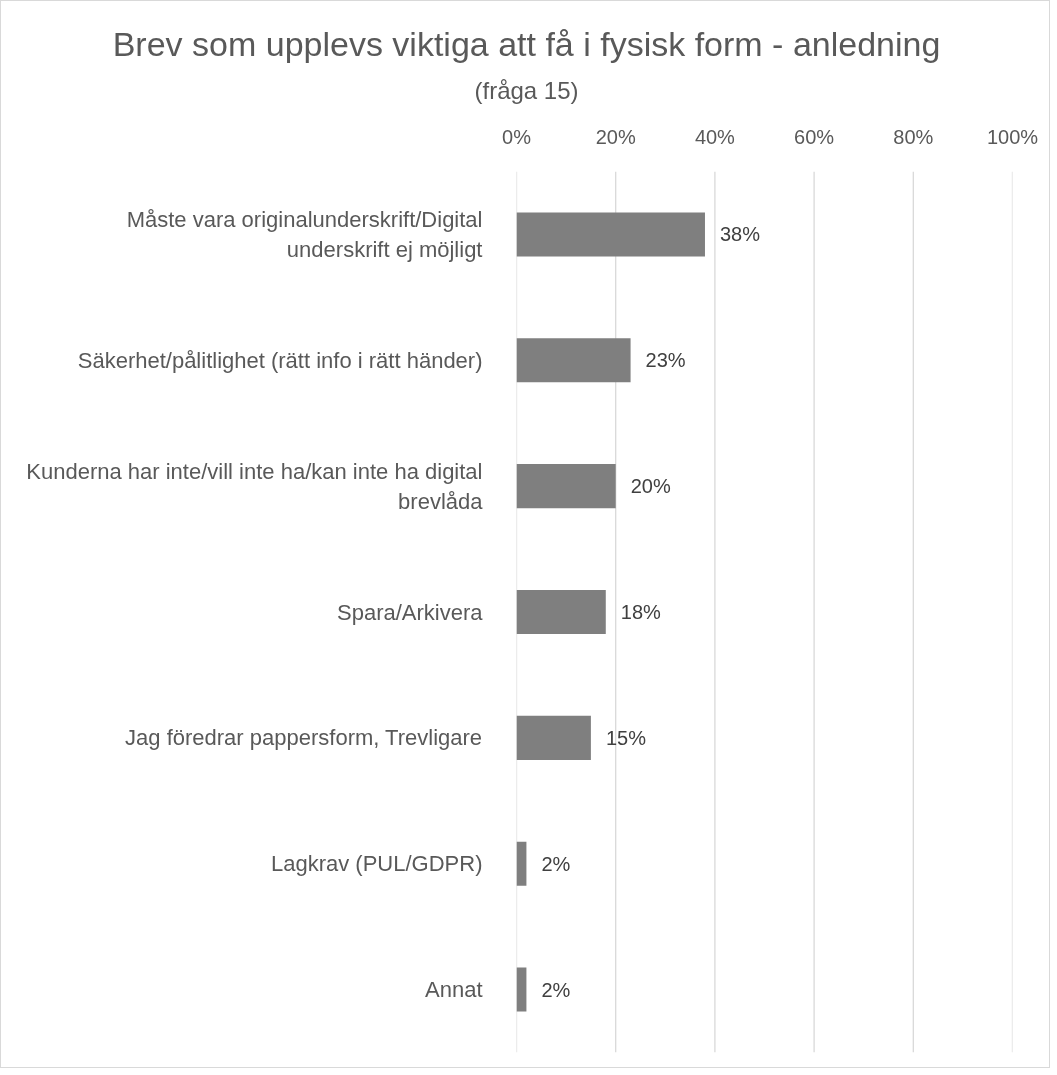  I want to click on chart-title: Brev som upplevs viktiga att få i fysisk form - anledning, so click(526, 43).